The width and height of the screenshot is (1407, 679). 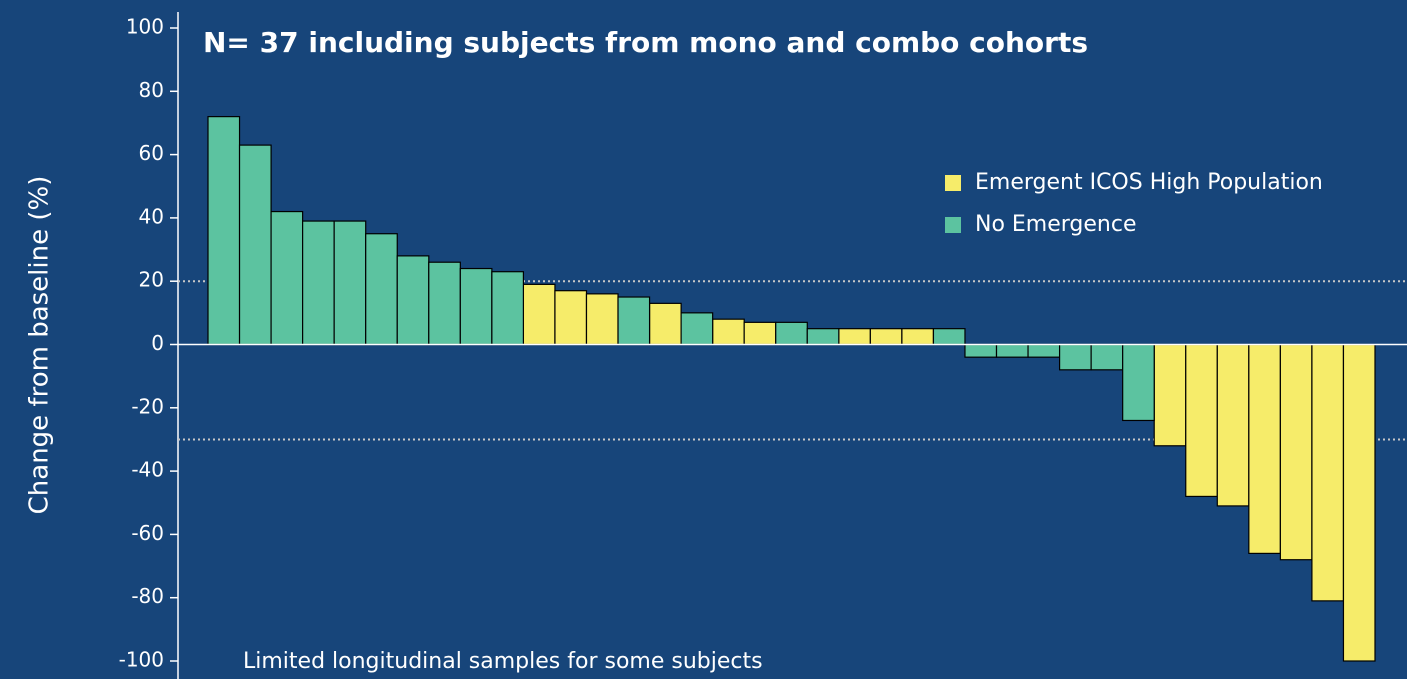 I want to click on y-tick-label: 0, so click(x=157, y=343).